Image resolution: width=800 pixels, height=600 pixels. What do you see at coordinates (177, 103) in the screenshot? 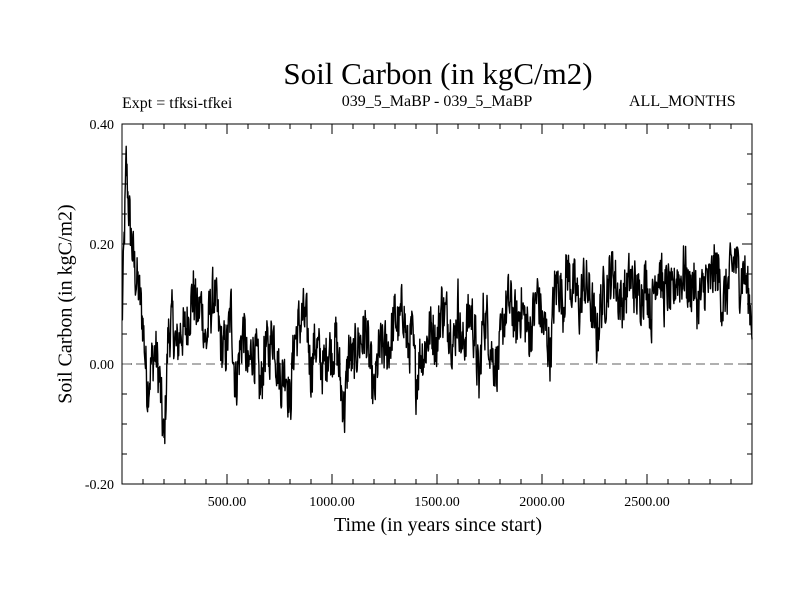
I see `experiment-label: Expt = tfksi-tfkei` at bounding box center [177, 103].